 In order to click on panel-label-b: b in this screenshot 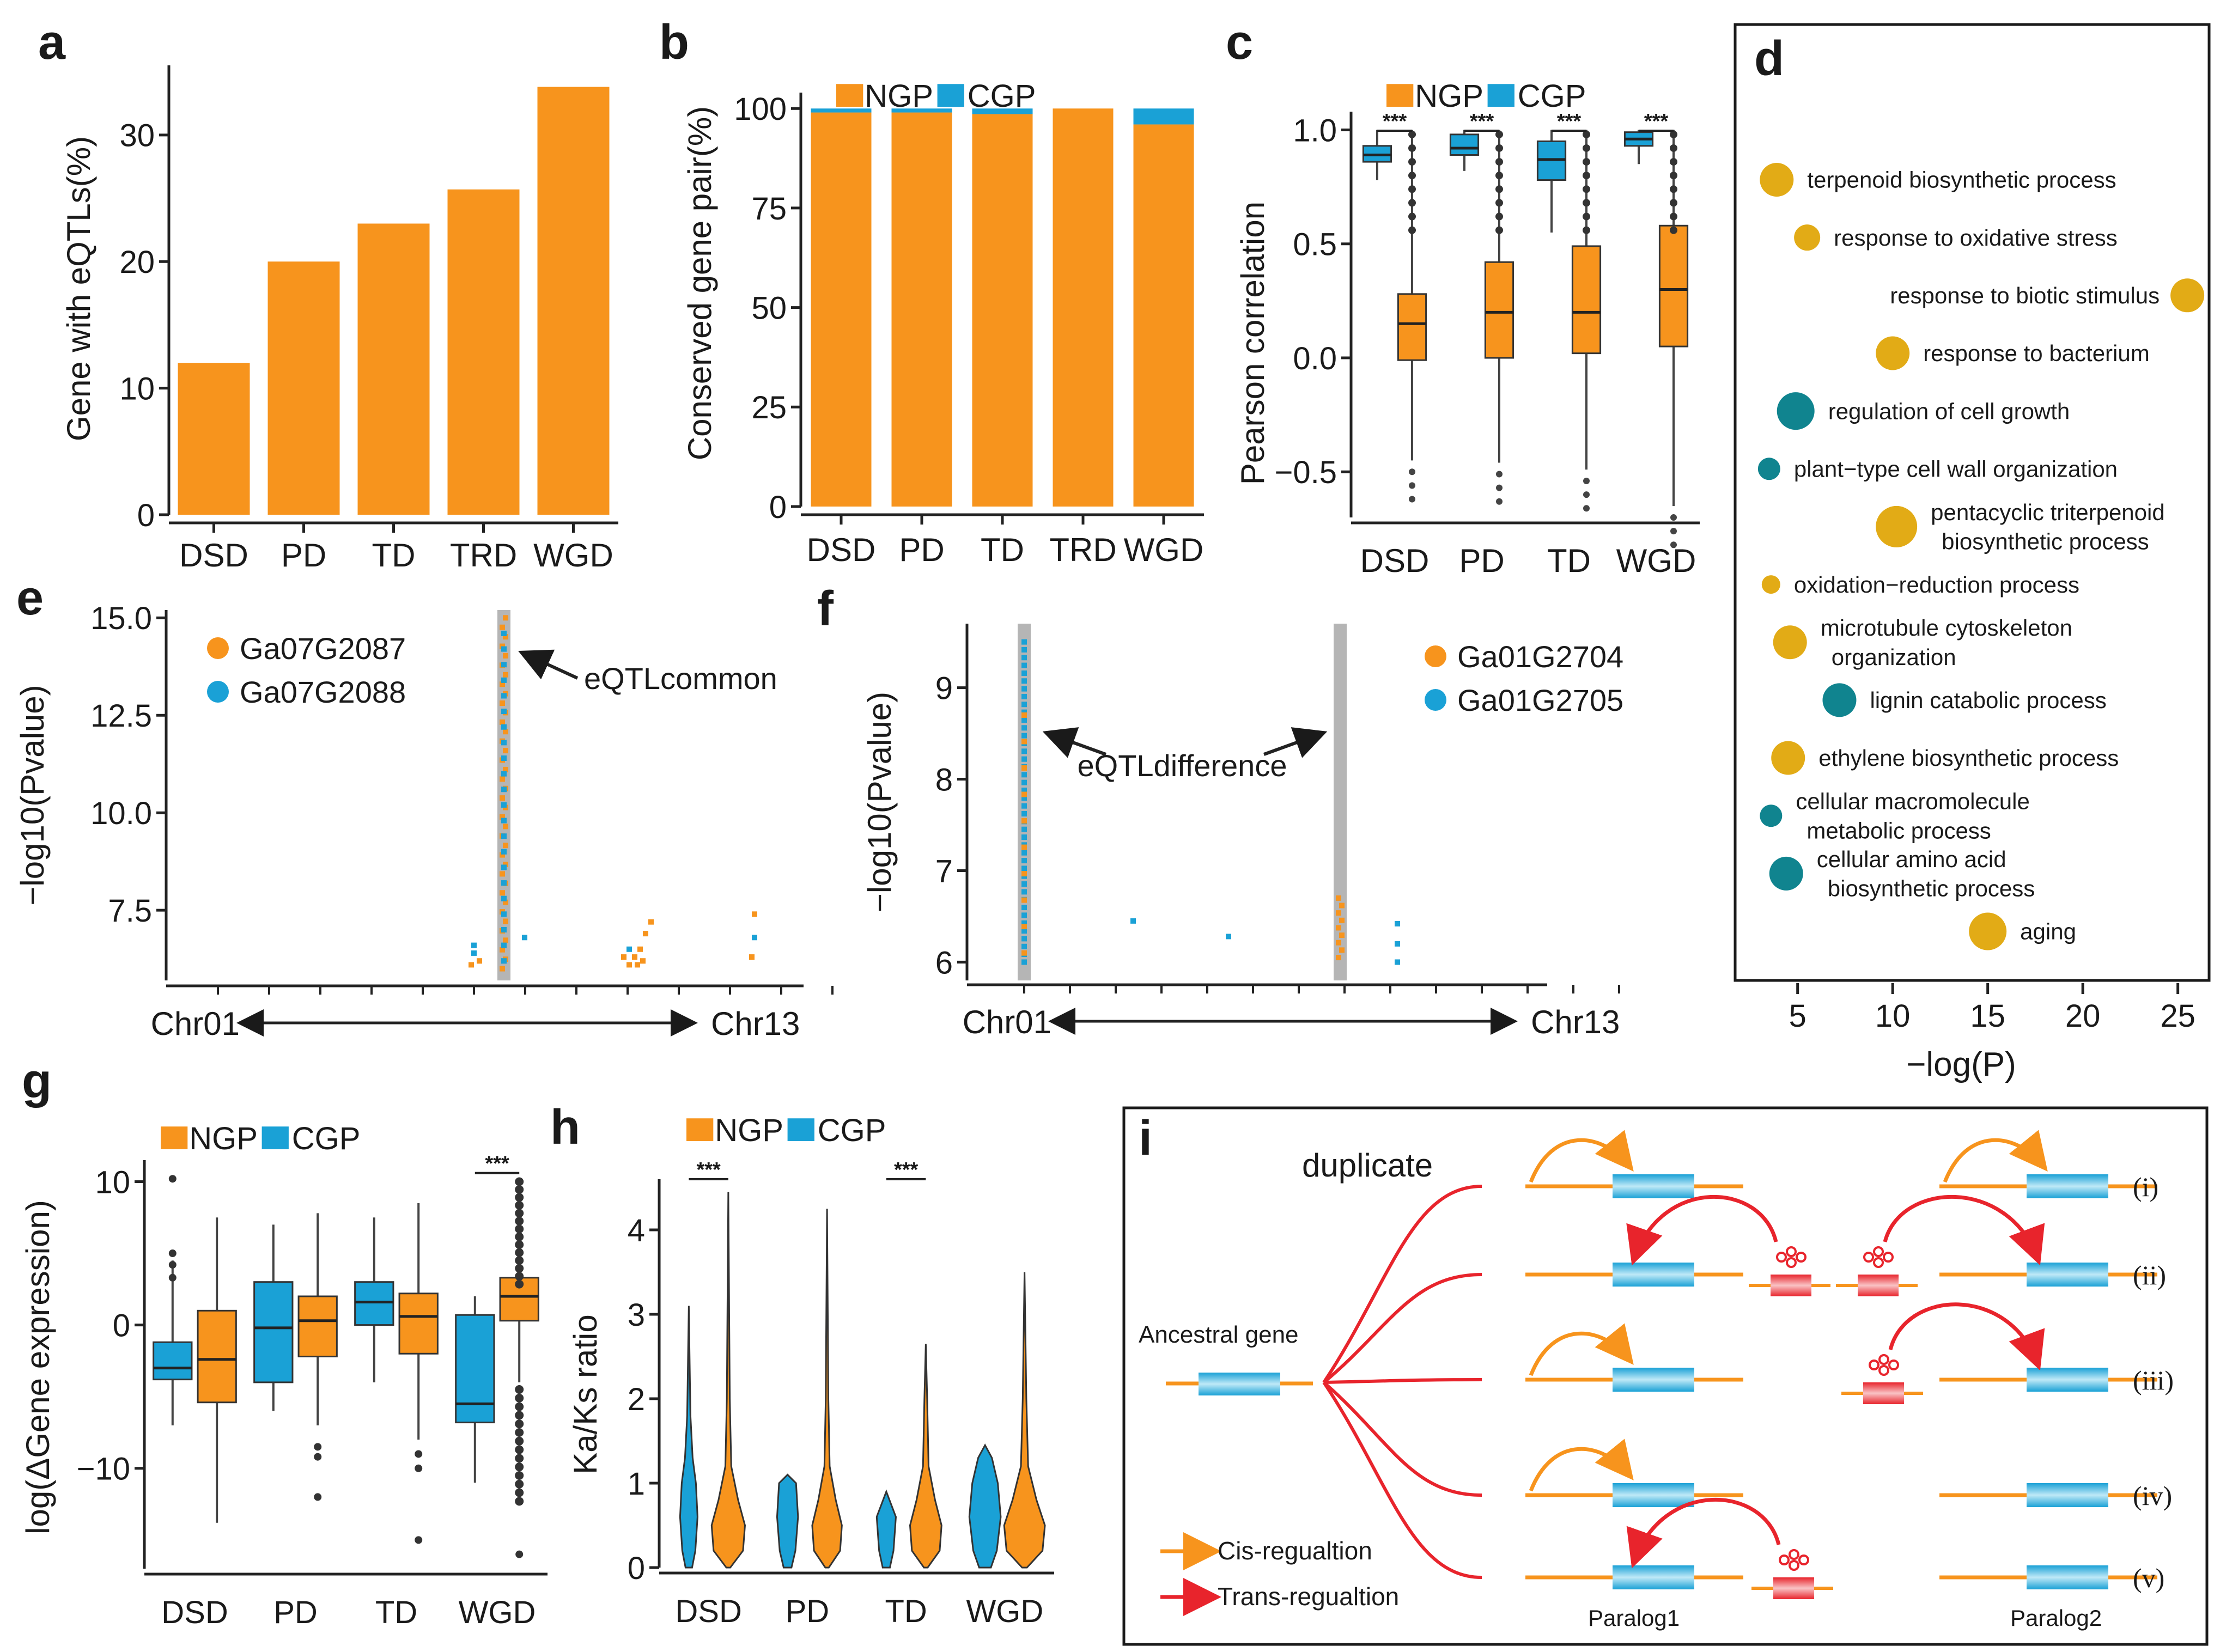, I will do `click(674, 42)`.